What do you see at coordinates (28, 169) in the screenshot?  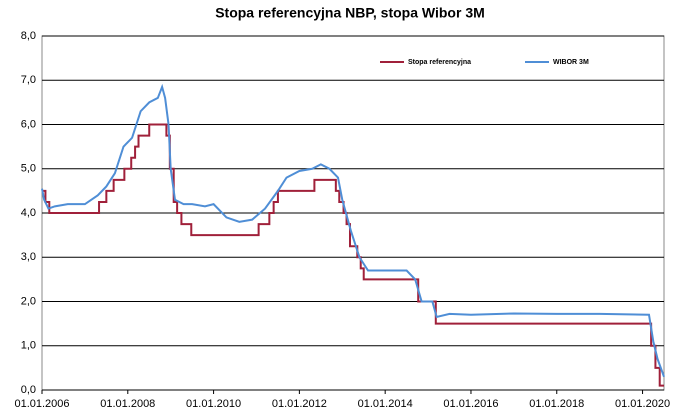 I see `y-tick-label: 5,0` at bounding box center [28, 169].